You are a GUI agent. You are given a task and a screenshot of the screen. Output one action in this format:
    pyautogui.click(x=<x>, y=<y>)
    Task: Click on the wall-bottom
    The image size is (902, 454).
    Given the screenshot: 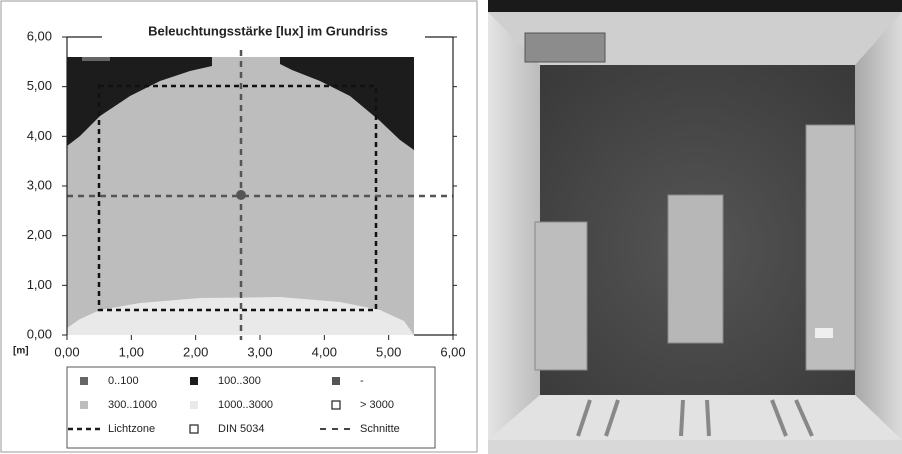 What is the action you would take?
    pyautogui.click(x=695, y=417)
    